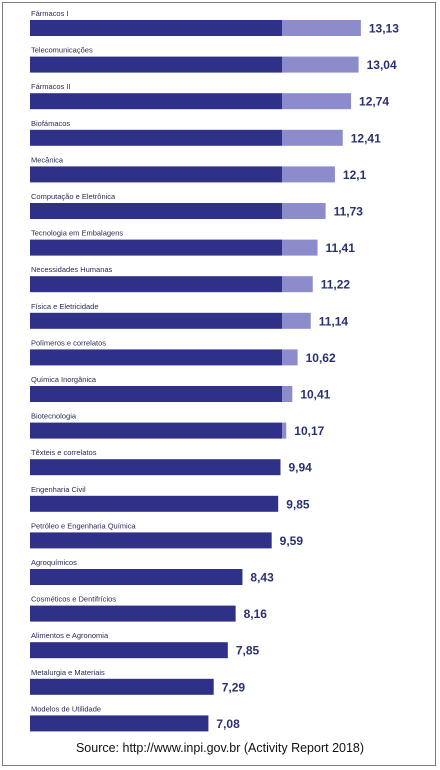  Describe the element at coordinates (248, 651) in the screenshot. I see `value-label: 7,85` at that location.